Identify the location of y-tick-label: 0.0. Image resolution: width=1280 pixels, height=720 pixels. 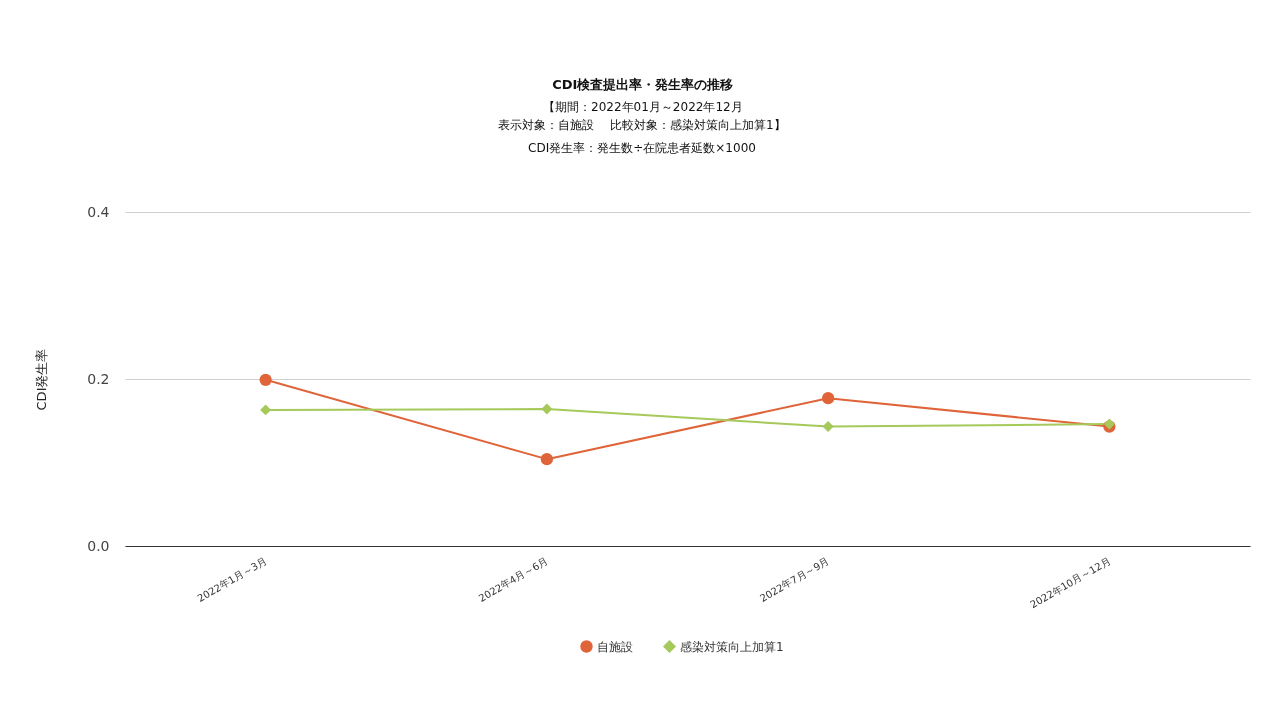
(98, 545).